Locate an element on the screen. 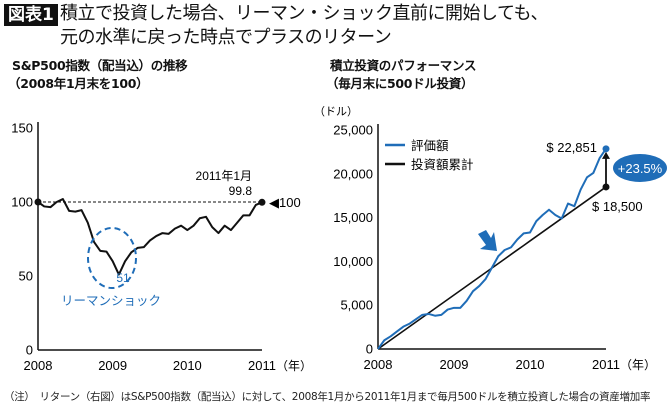 The image size is (670, 412). y-tick-label: 15,000 is located at coordinates (353, 217).